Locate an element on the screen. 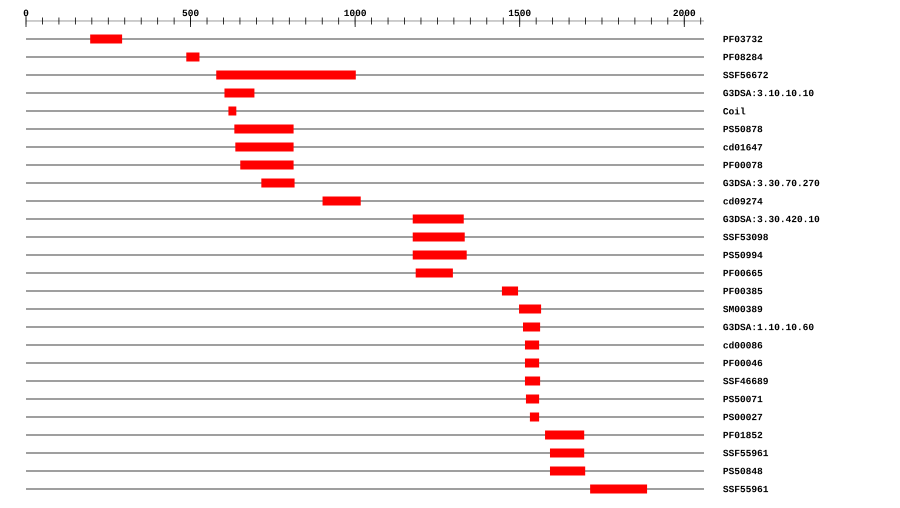 This screenshot has width=900, height=508. y-tick-label: G3DSA:3.10.10.10 is located at coordinates (768, 93).